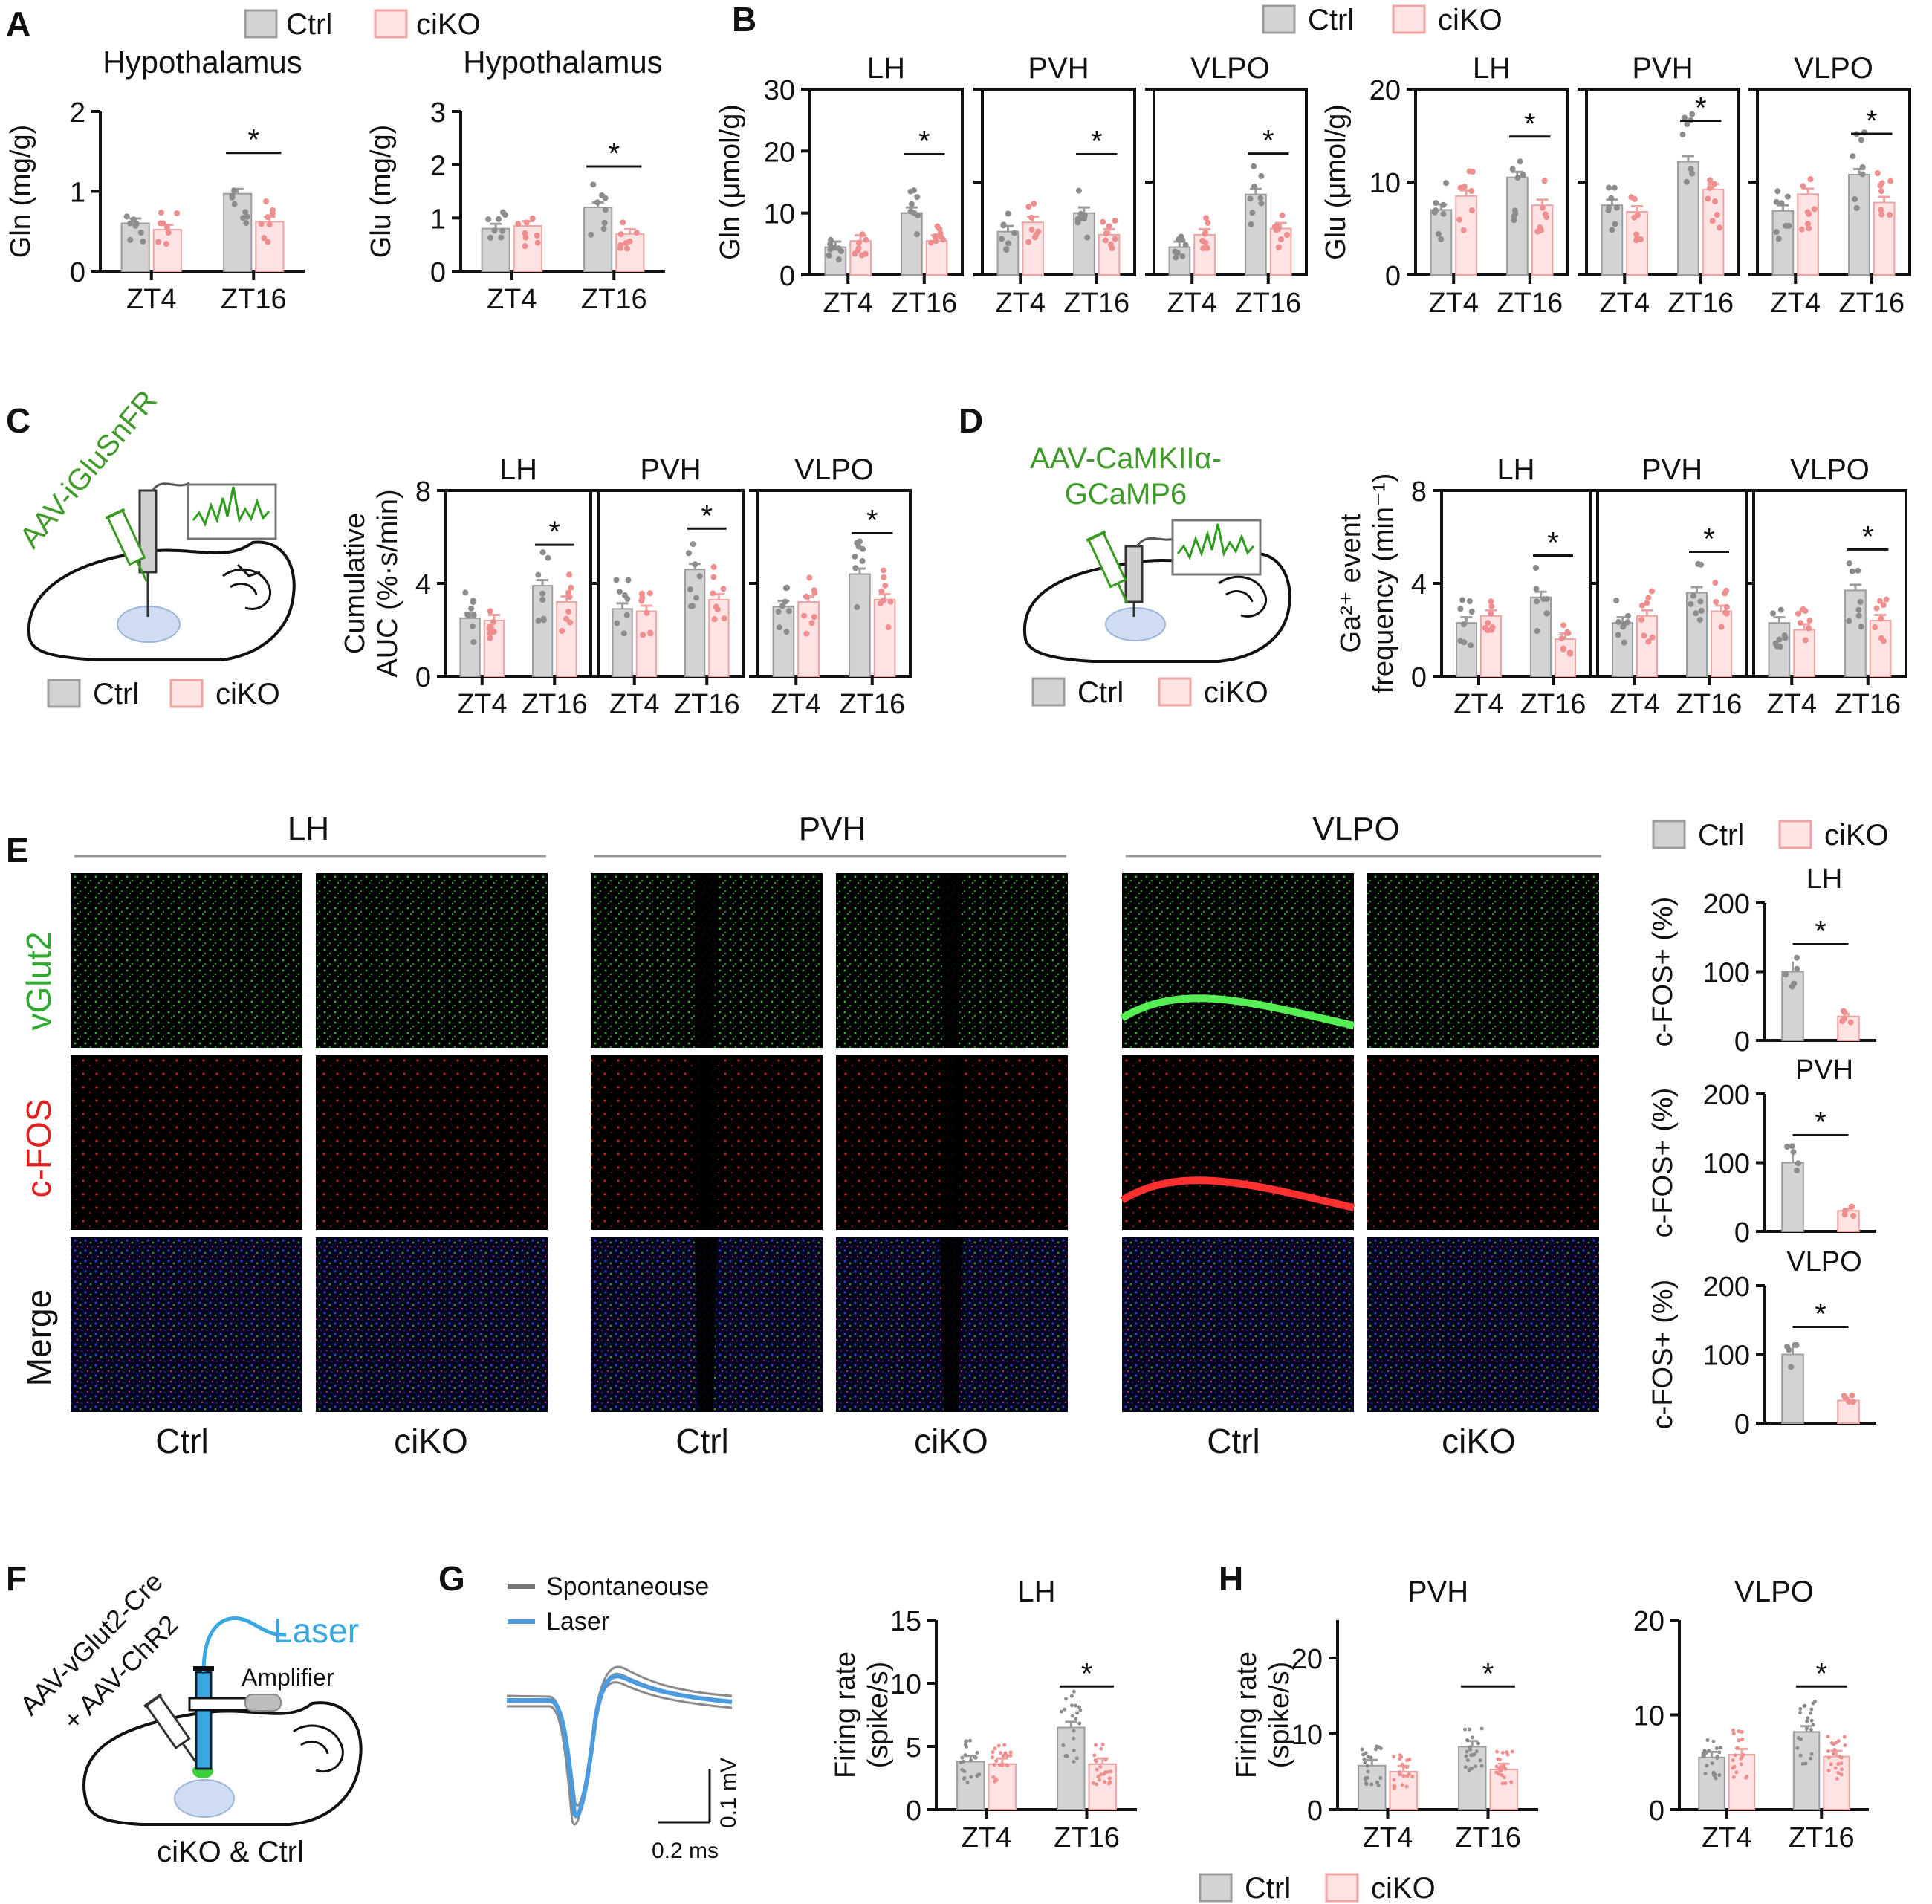 This screenshot has height=1904, width=1932. What do you see at coordinates (1823, 1262) in the screenshot?
I see `chart-title: VLPO` at bounding box center [1823, 1262].